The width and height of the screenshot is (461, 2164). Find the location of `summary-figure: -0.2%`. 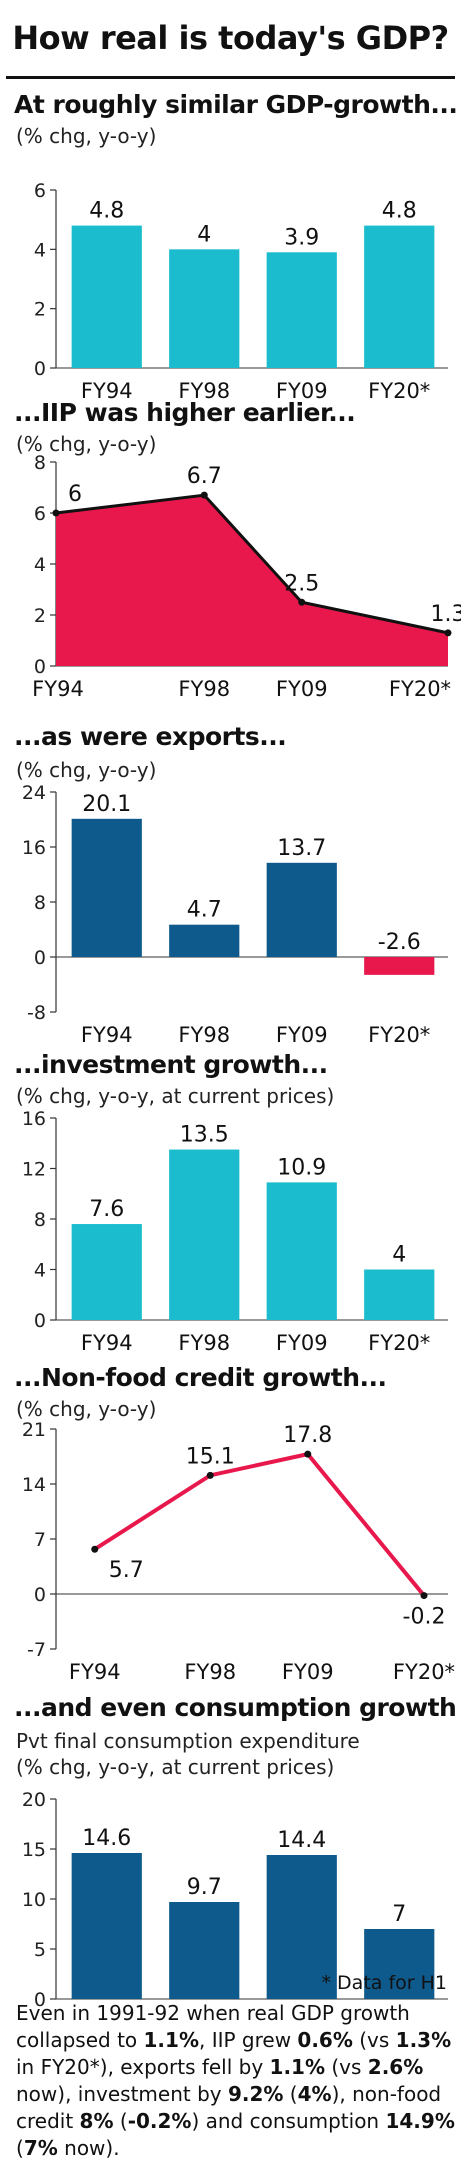

summary-figure: -0.2% is located at coordinates (159, 2121).